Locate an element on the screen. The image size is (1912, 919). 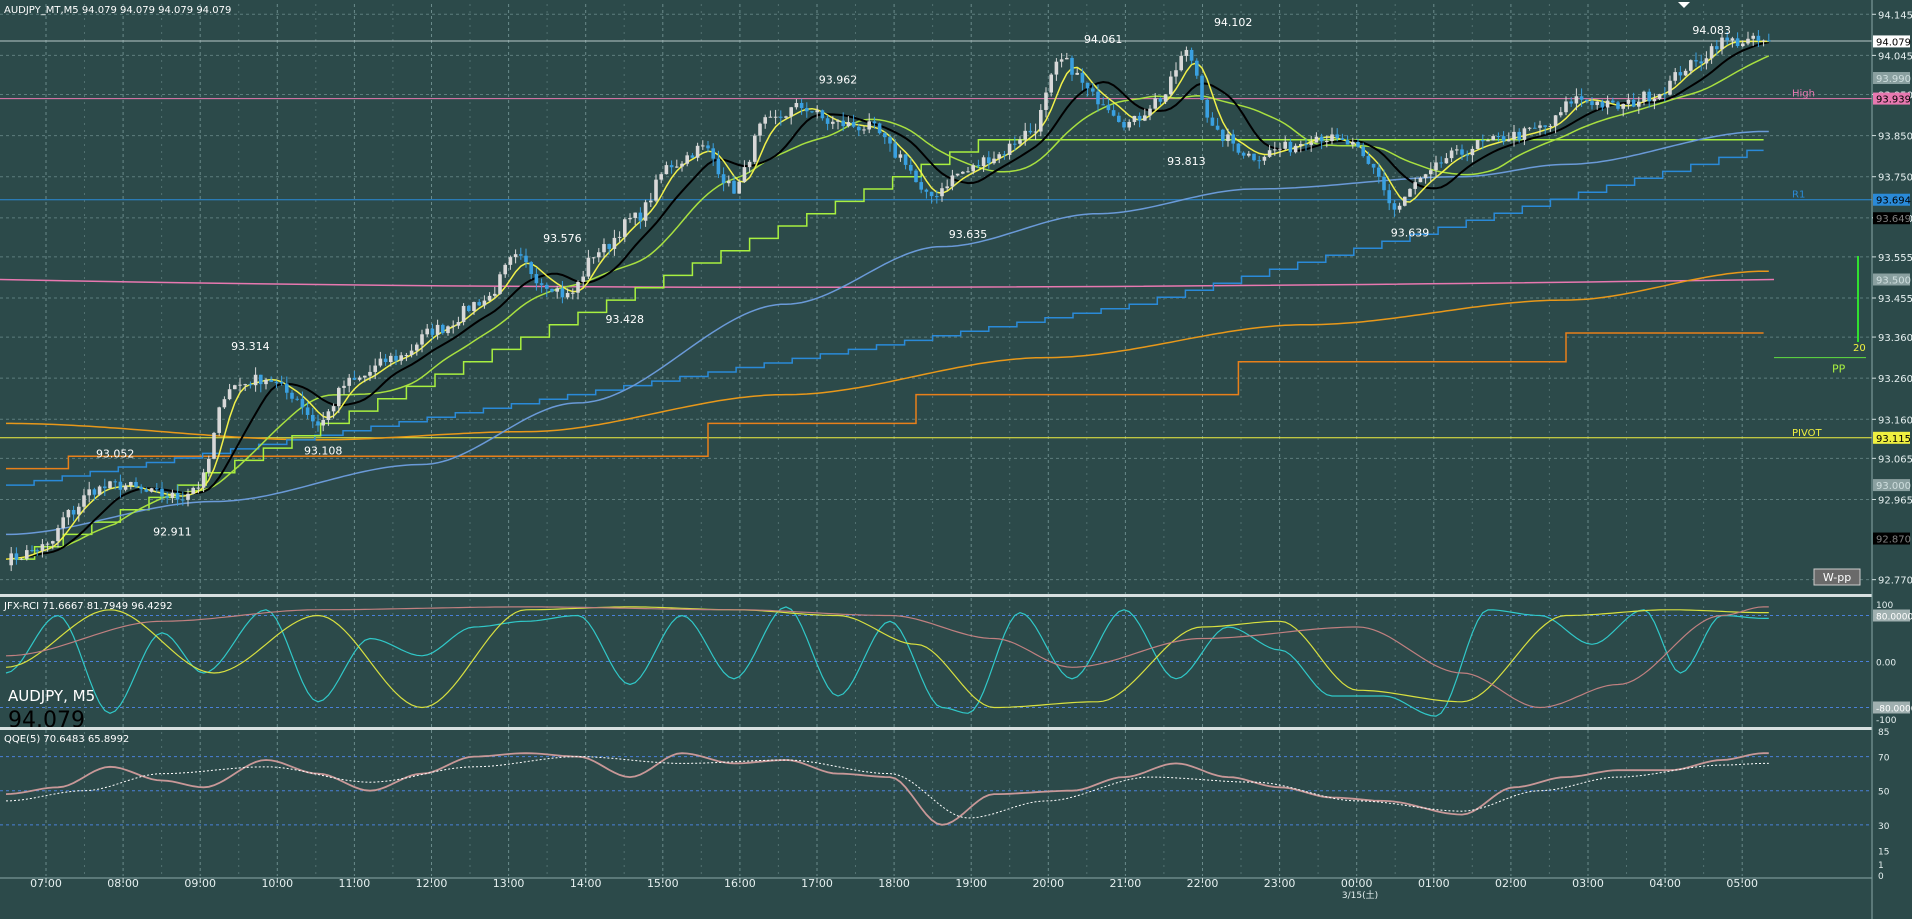
price-tag-label: 92.870 is located at coordinates (1893, 540).